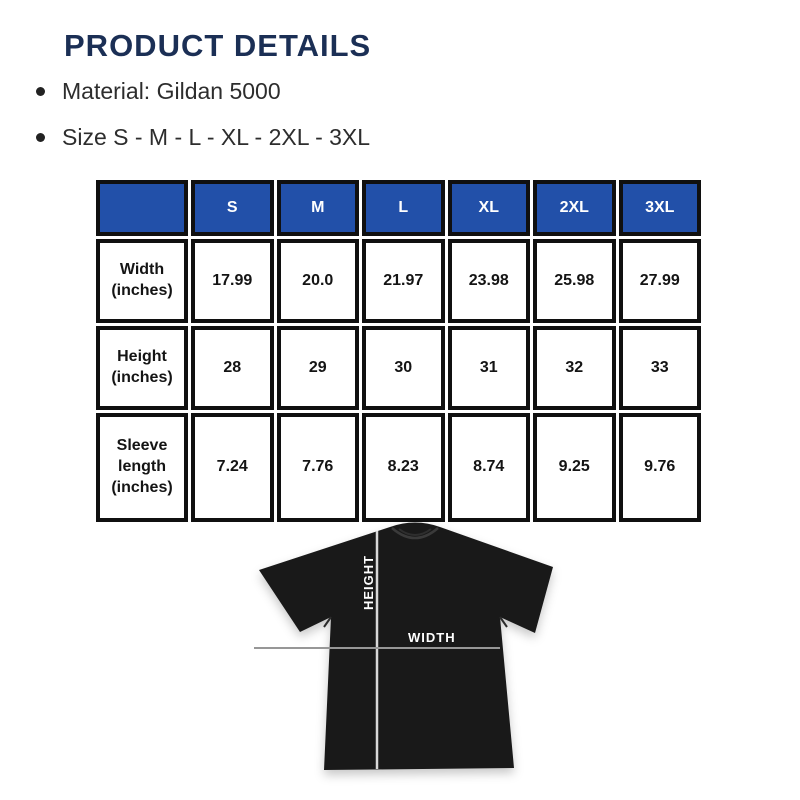 The image size is (800, 800). Describe the element at coordinates (488, 281) in the screenshot. I see `table-cell: 23.98` at that location.